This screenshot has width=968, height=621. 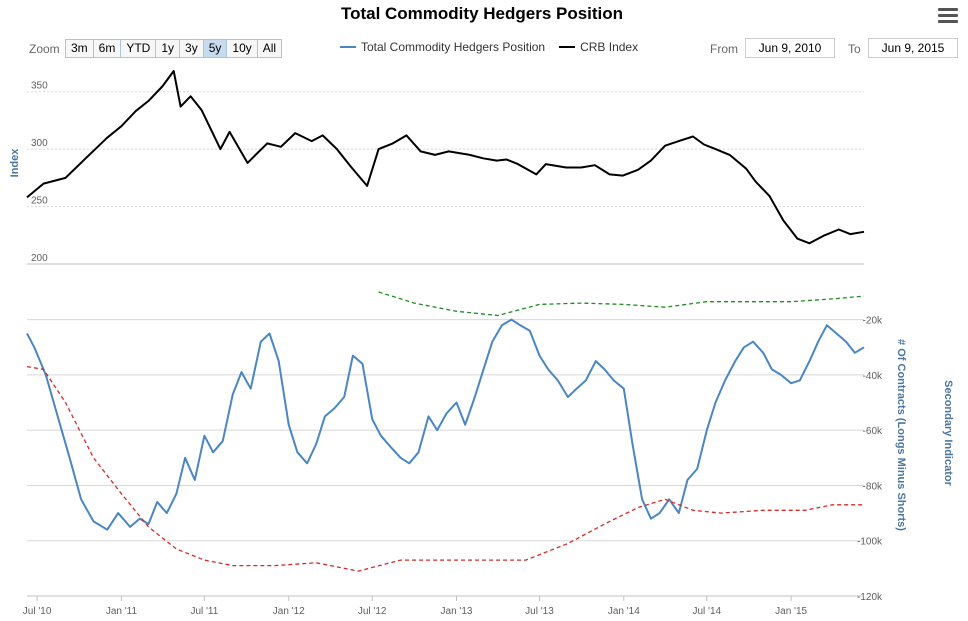 I want to click on zoom-button-3m: 3m, so click(x=79, y=48).